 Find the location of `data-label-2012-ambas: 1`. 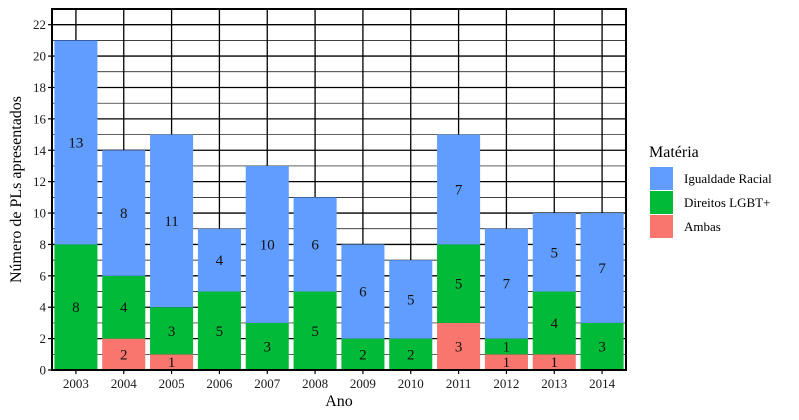

data-label-2012-ambas: 1 is located at coordinates (507, 363).